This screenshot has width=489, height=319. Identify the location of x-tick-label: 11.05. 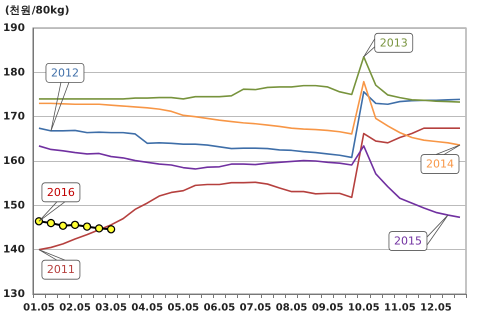
(400, 308).